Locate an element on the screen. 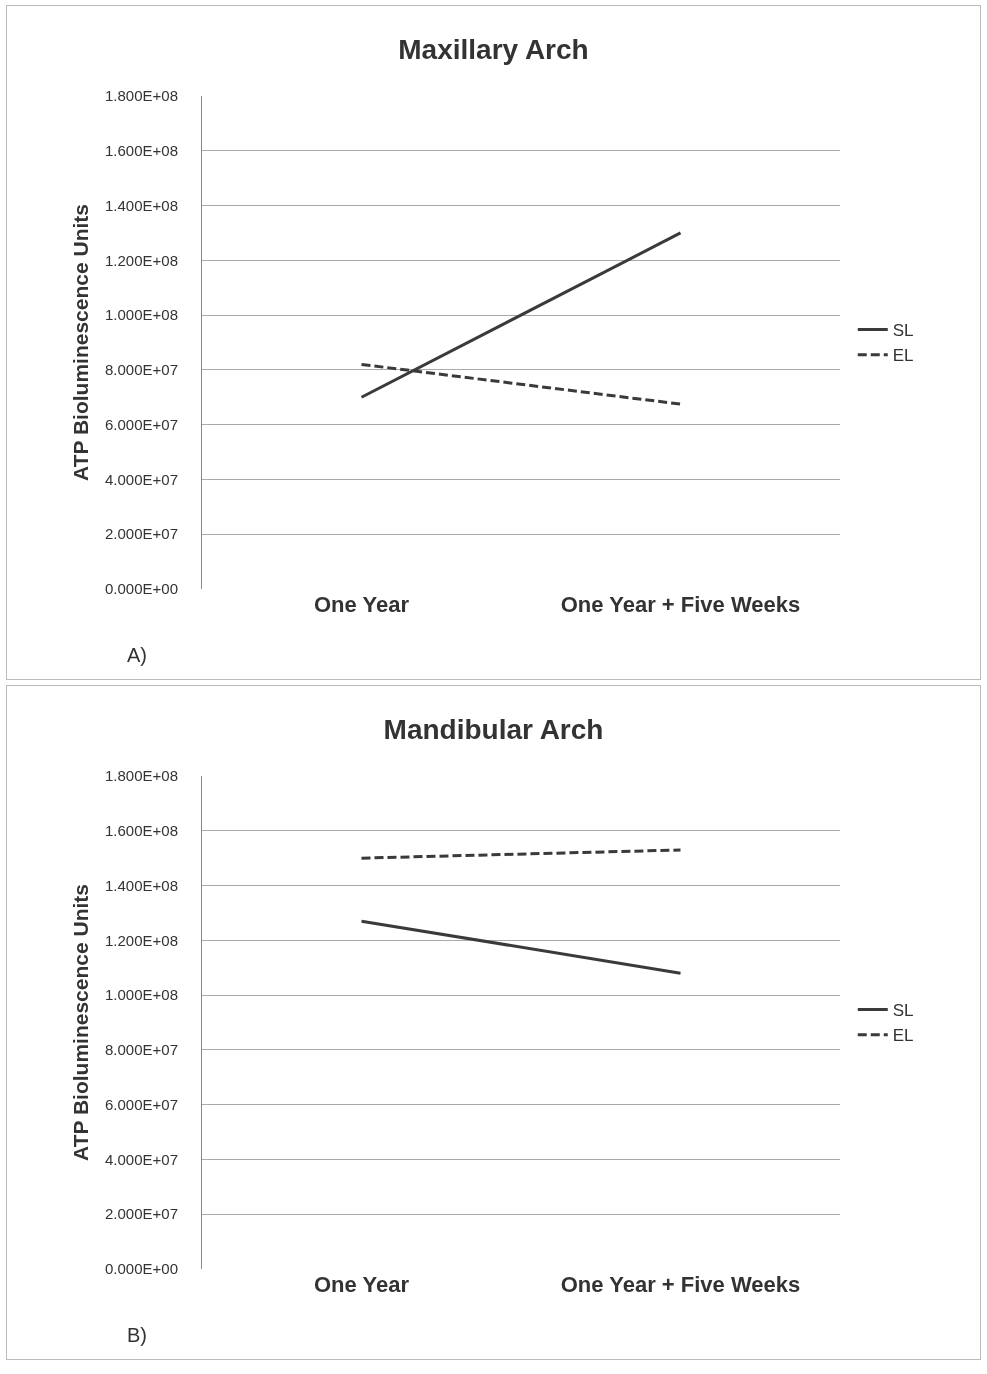  text: B) is located at coordinates (137, 1335).